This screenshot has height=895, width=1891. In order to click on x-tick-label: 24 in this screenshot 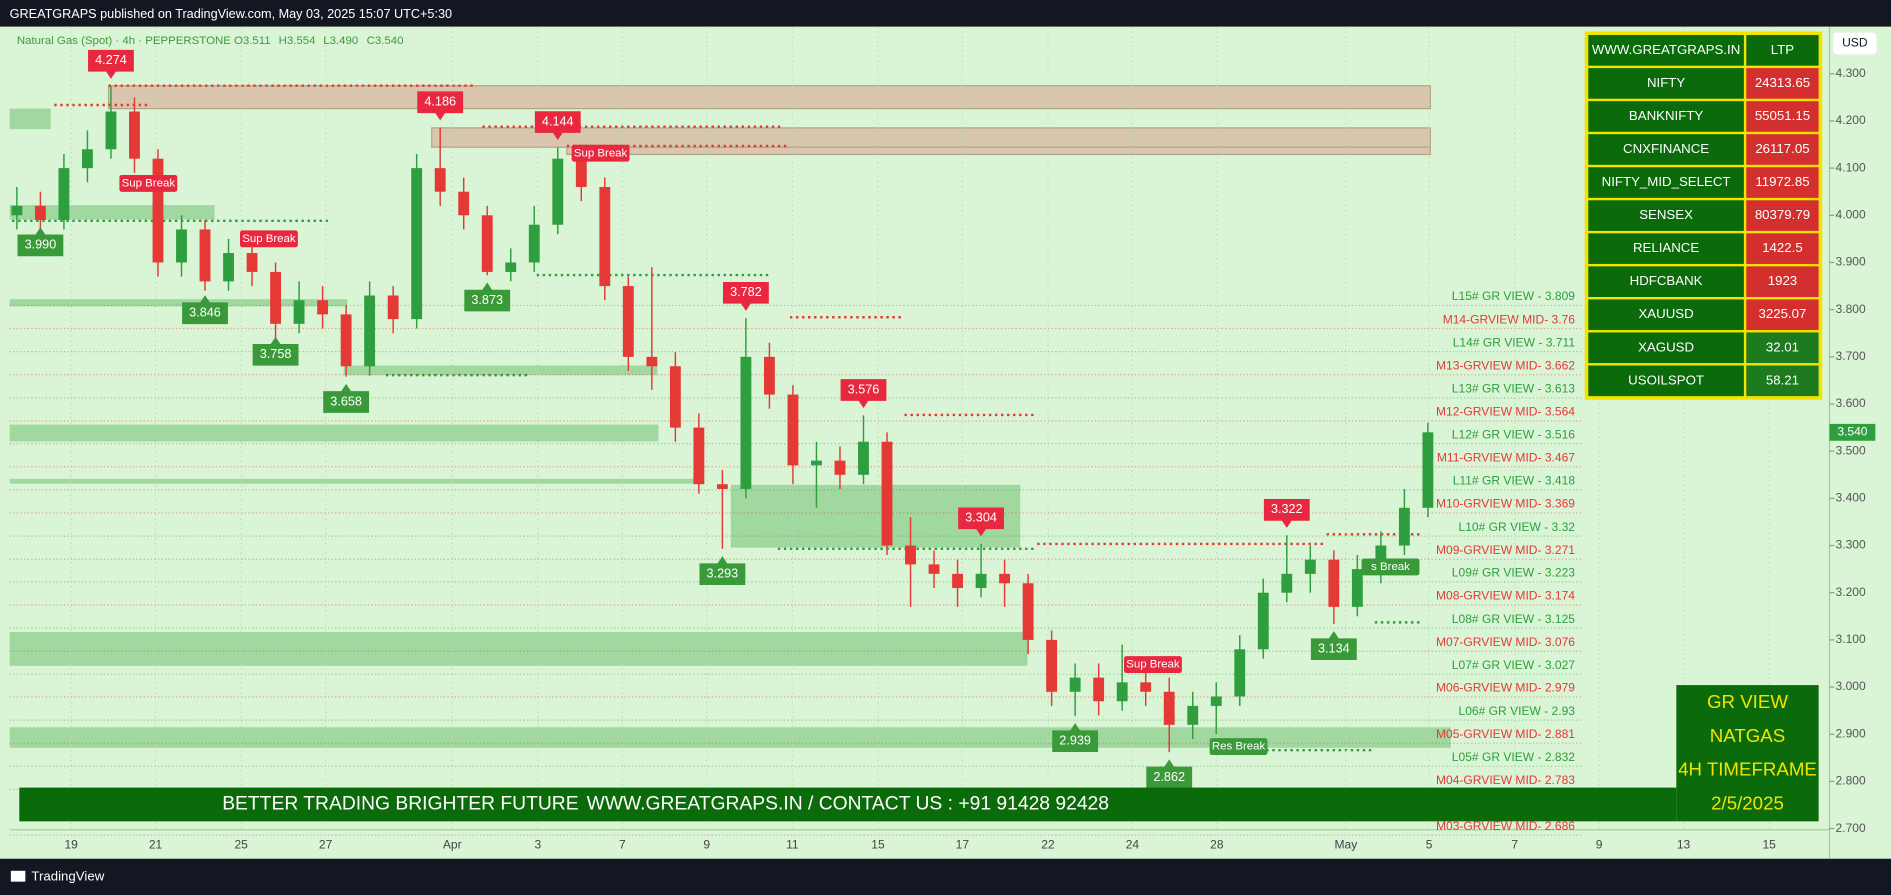, I will do `click(1133, 845)`.